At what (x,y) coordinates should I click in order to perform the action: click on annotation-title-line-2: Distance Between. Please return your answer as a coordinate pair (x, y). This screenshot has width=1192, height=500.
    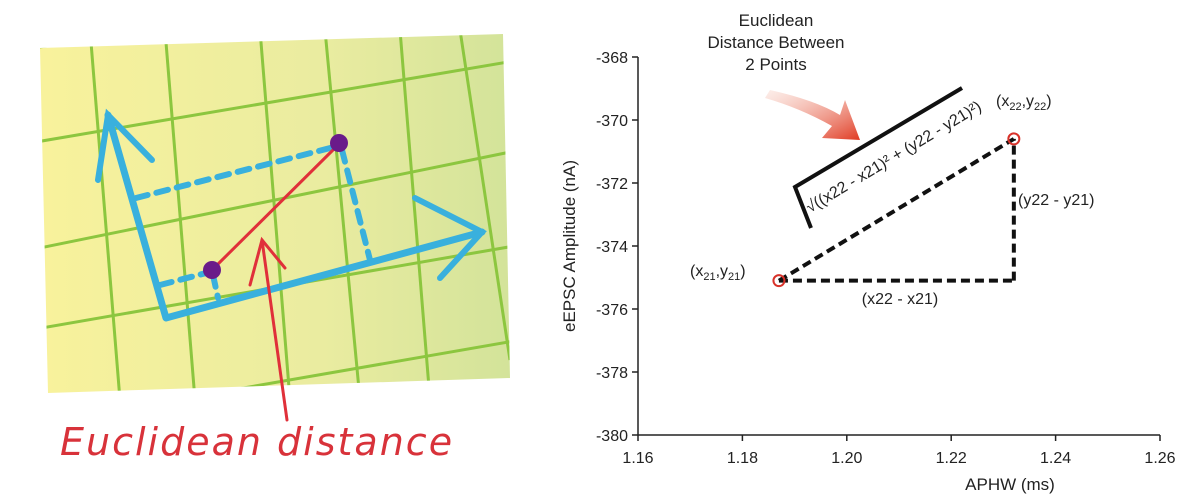
    Looking at the image, I should click on (775, 42).